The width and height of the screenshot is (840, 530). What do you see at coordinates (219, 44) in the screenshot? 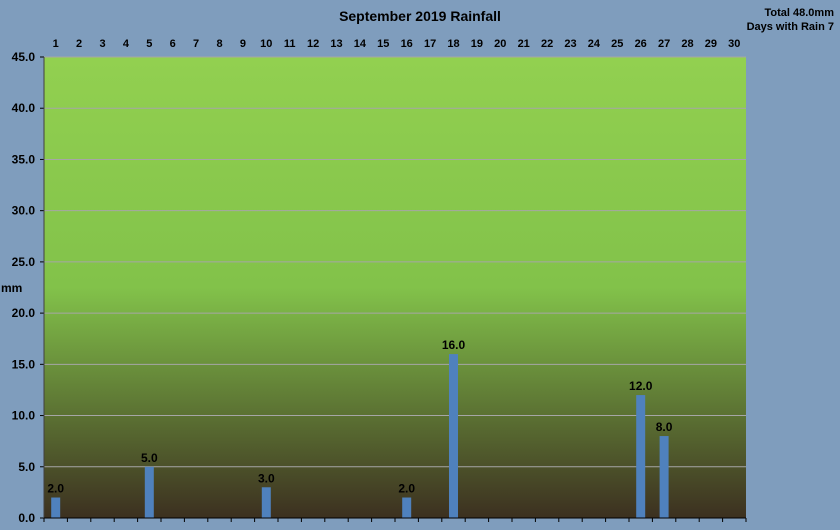
I see `x-tick-label: 8` at bounding box center [219, 44].